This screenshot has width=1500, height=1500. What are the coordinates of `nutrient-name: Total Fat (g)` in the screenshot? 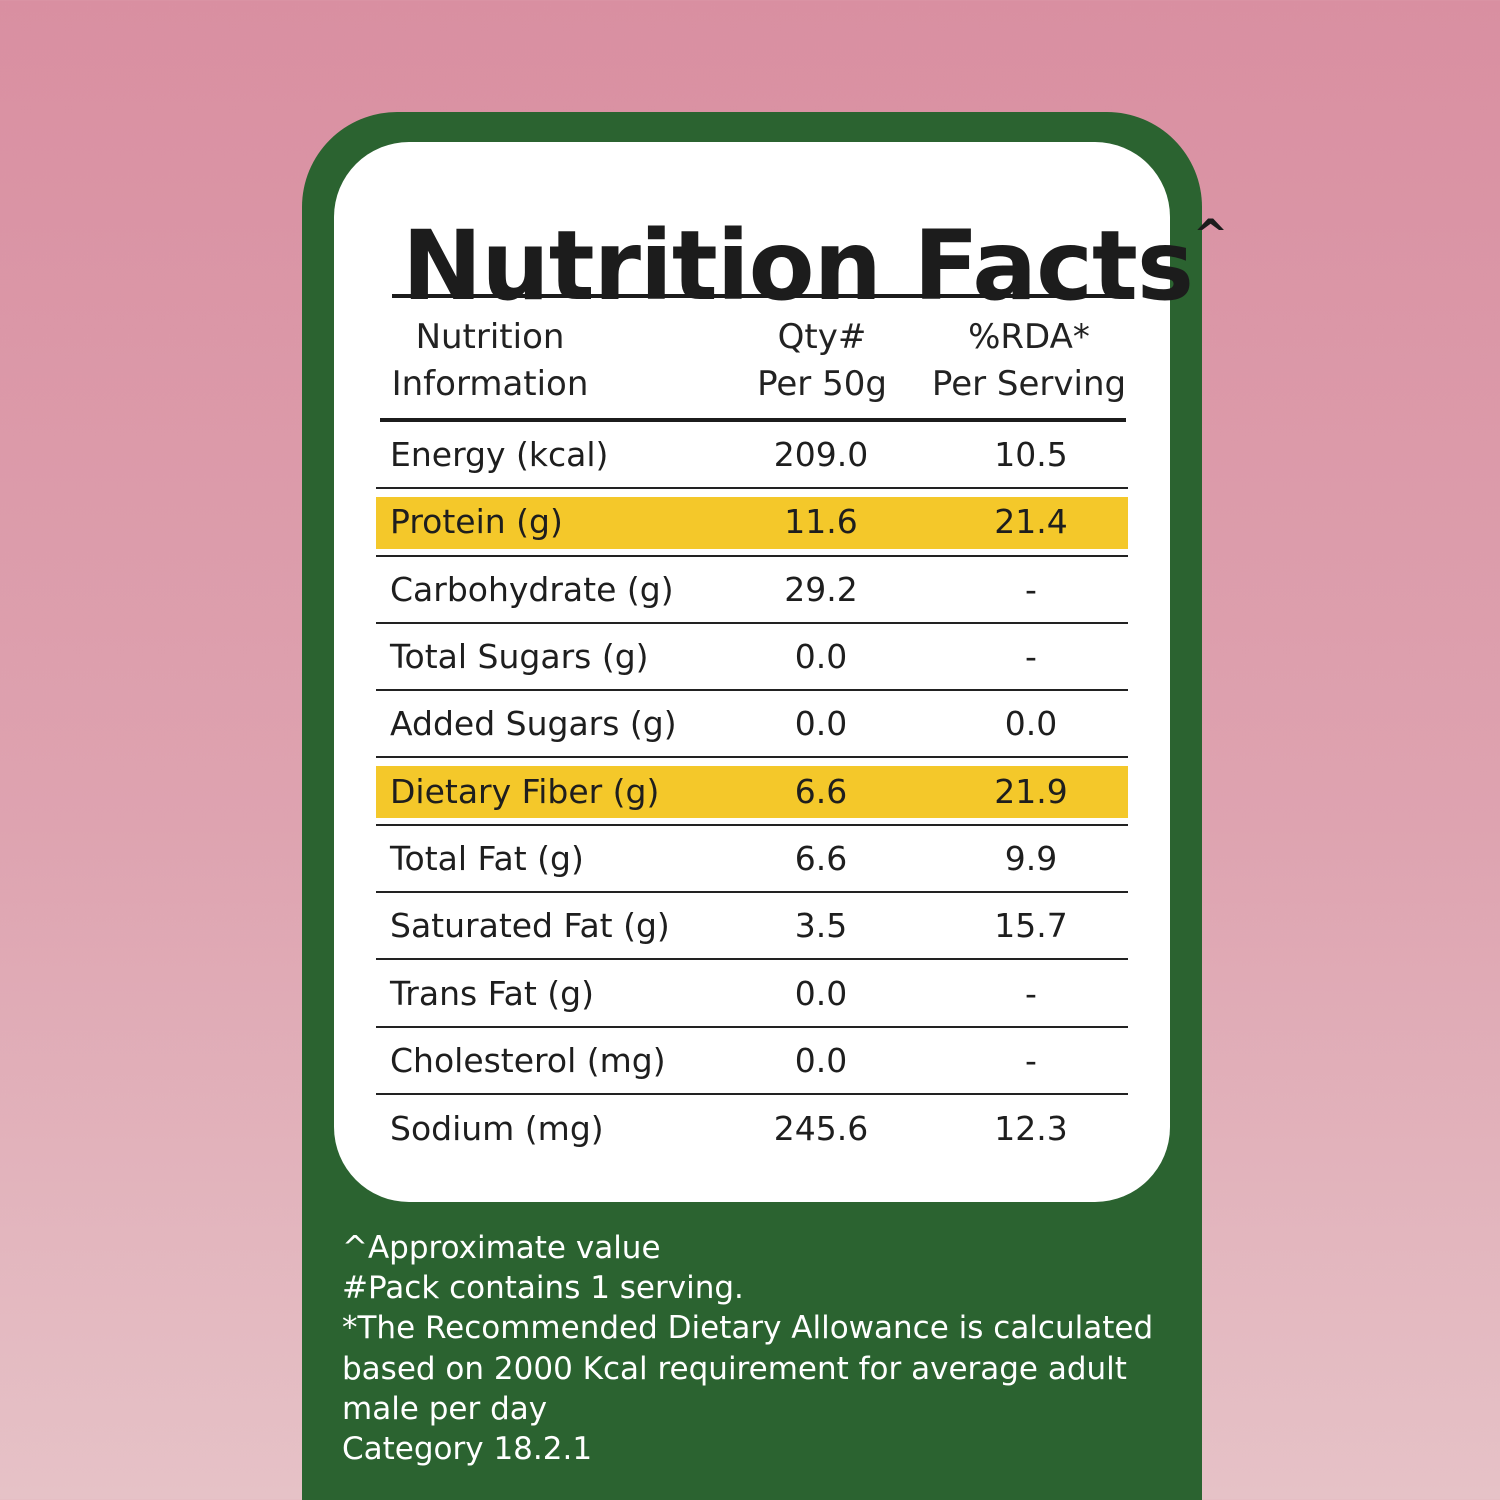 It's located at (487, 858).